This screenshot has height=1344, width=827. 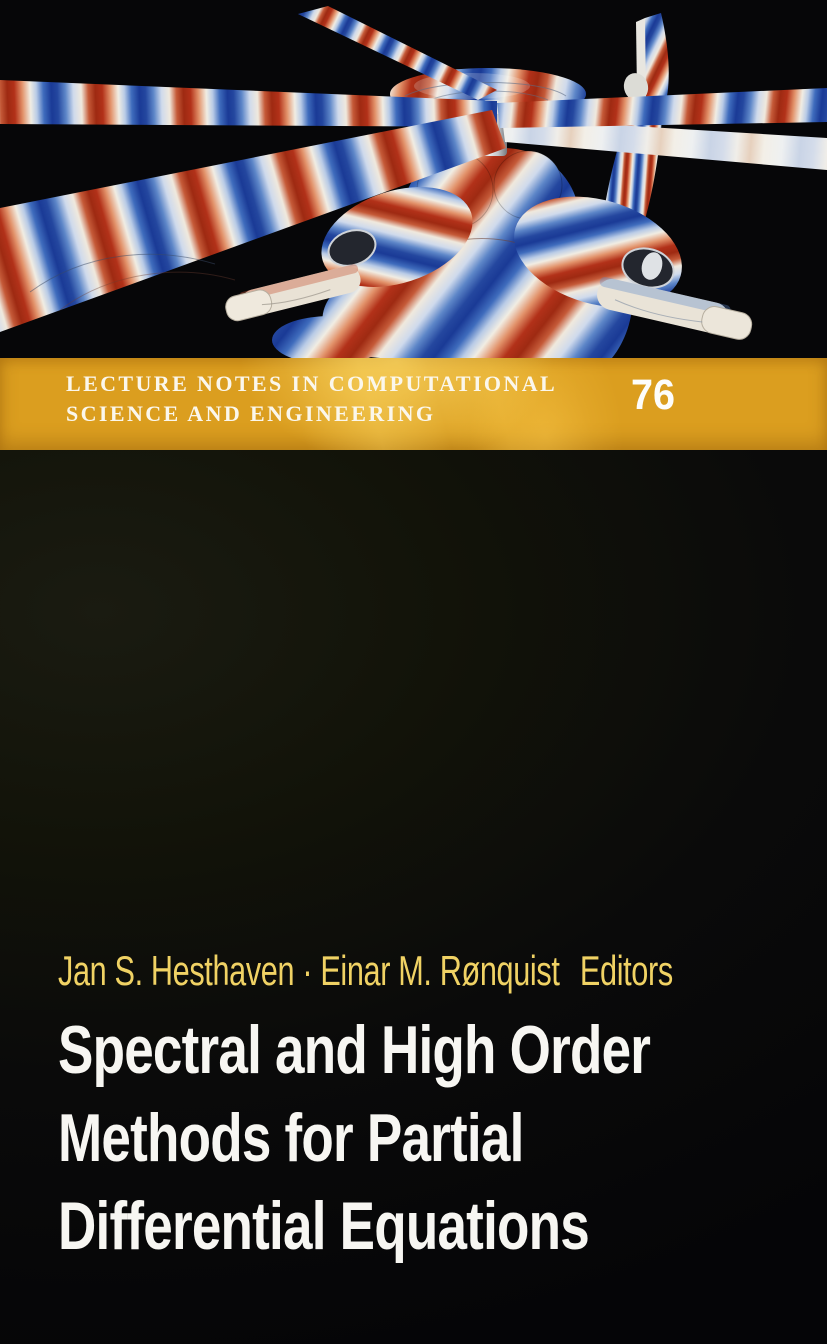 I want to click on editor-names: Jan S. Hesthaven · Einar M. Rønquist, so click(x=309, y=970).